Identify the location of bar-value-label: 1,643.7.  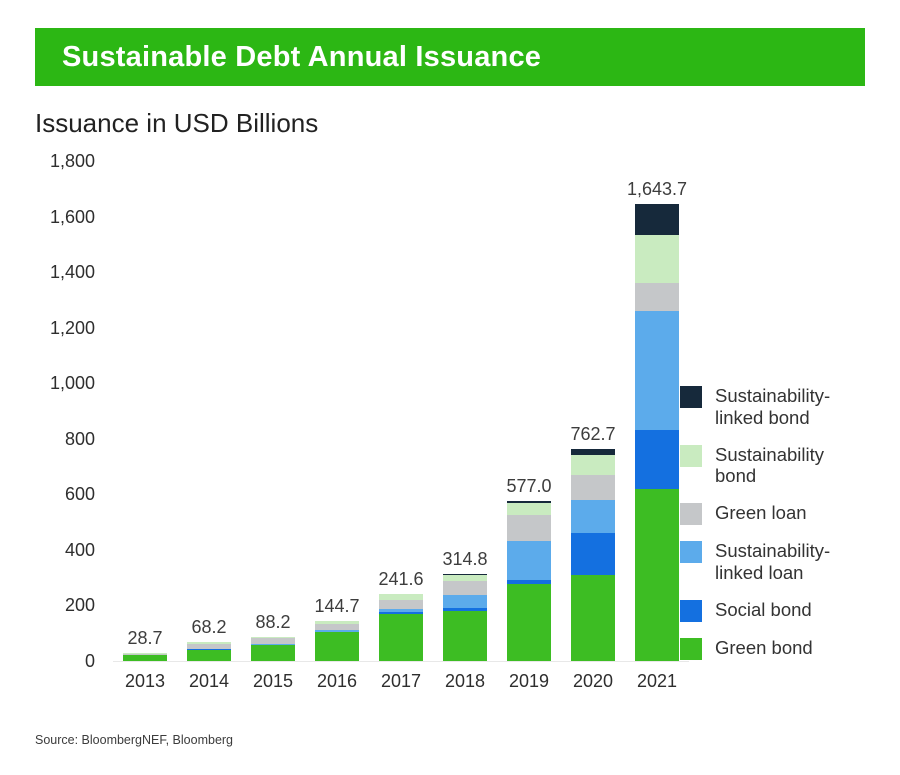
(657, 189).